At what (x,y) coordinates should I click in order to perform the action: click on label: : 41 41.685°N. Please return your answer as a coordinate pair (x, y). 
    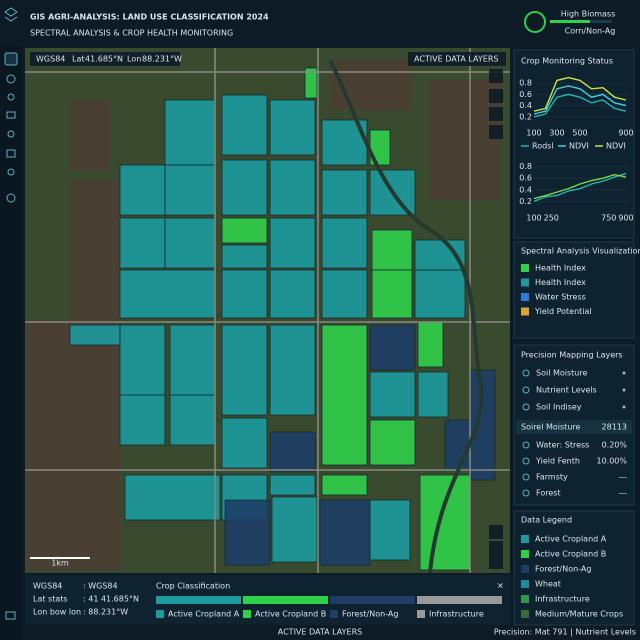
    Looking at the image, I should click on (111, 599).